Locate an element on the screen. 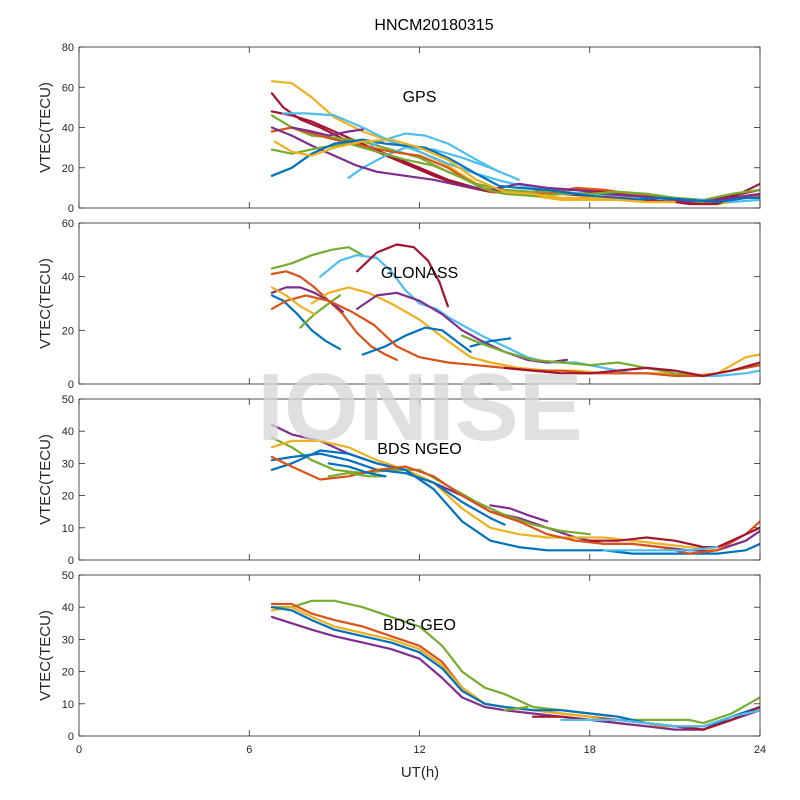  x-axis-label: UT(h) is located at coordinates (420, 772).